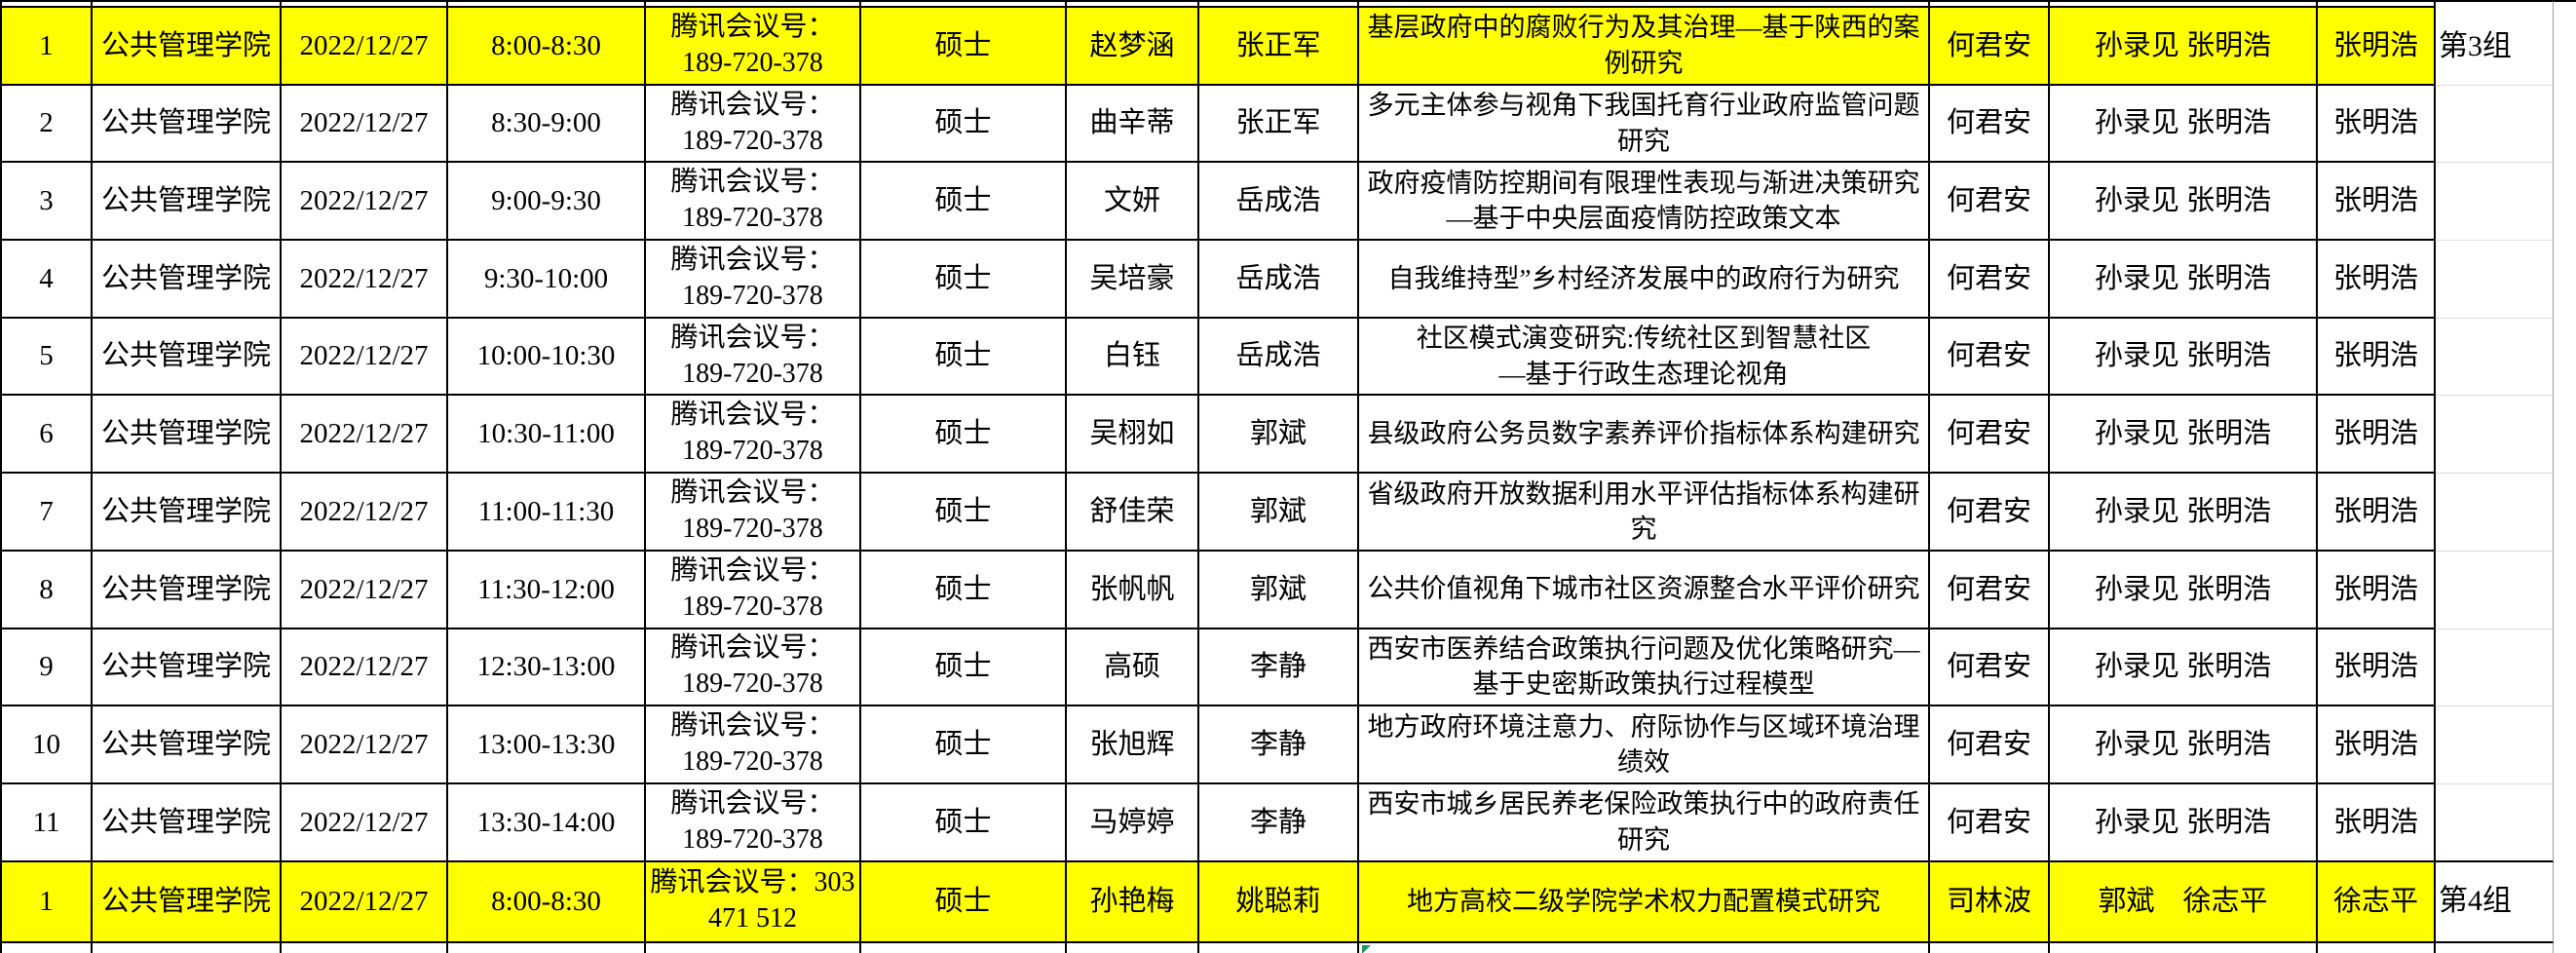 The height and width of the screenshot is (953, 2576). Describe the element at coordinates (1644, 124) in the screenshot. I see `thesis-title-cell: 多元主体参与视角下我国托育行业政府监管问题 研究` at that location.